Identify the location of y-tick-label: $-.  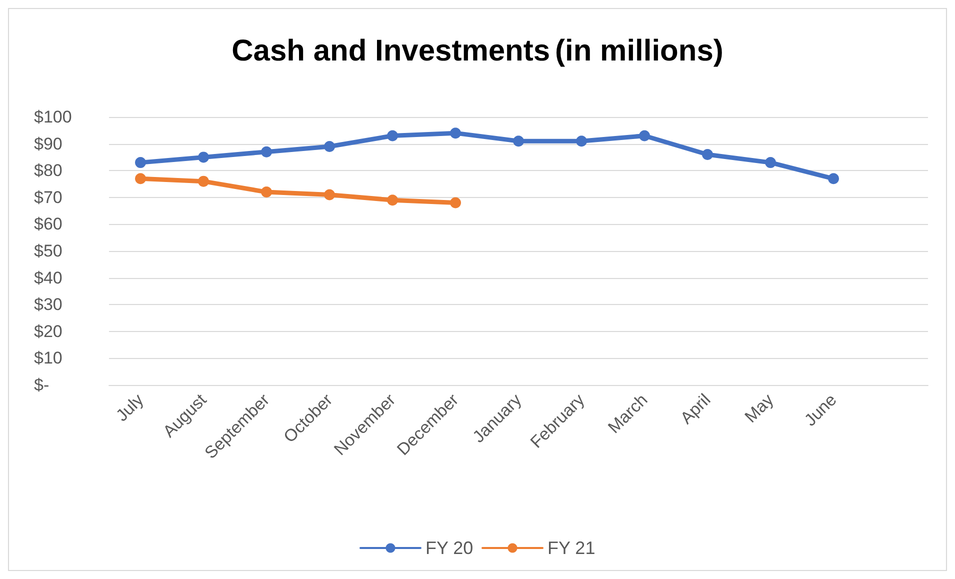
(42, 385).